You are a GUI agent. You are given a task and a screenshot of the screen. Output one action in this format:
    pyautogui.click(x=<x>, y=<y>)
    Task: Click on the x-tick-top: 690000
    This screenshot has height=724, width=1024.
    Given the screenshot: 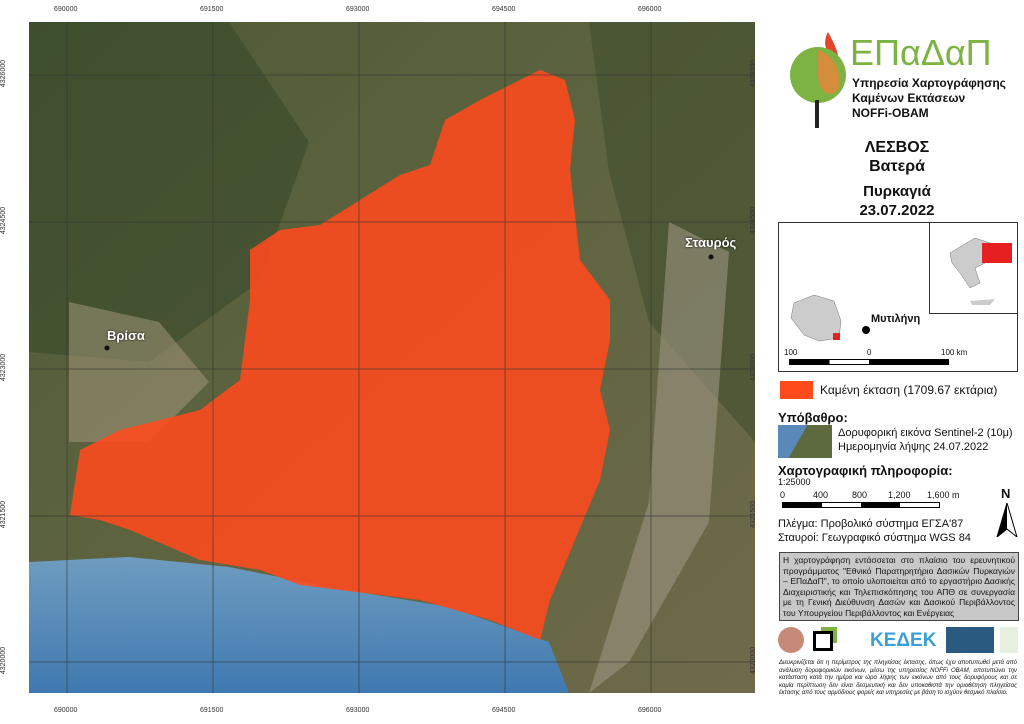 What is the action you would take?
    pyautogui.click(x=66, y=9)
    